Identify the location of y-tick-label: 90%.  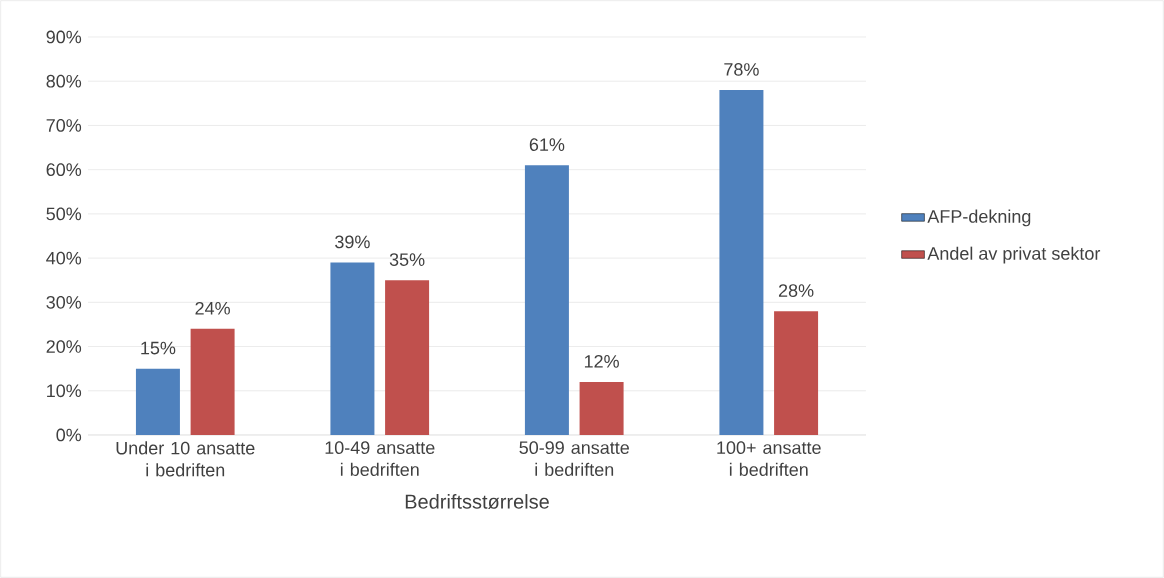
(64, 37).